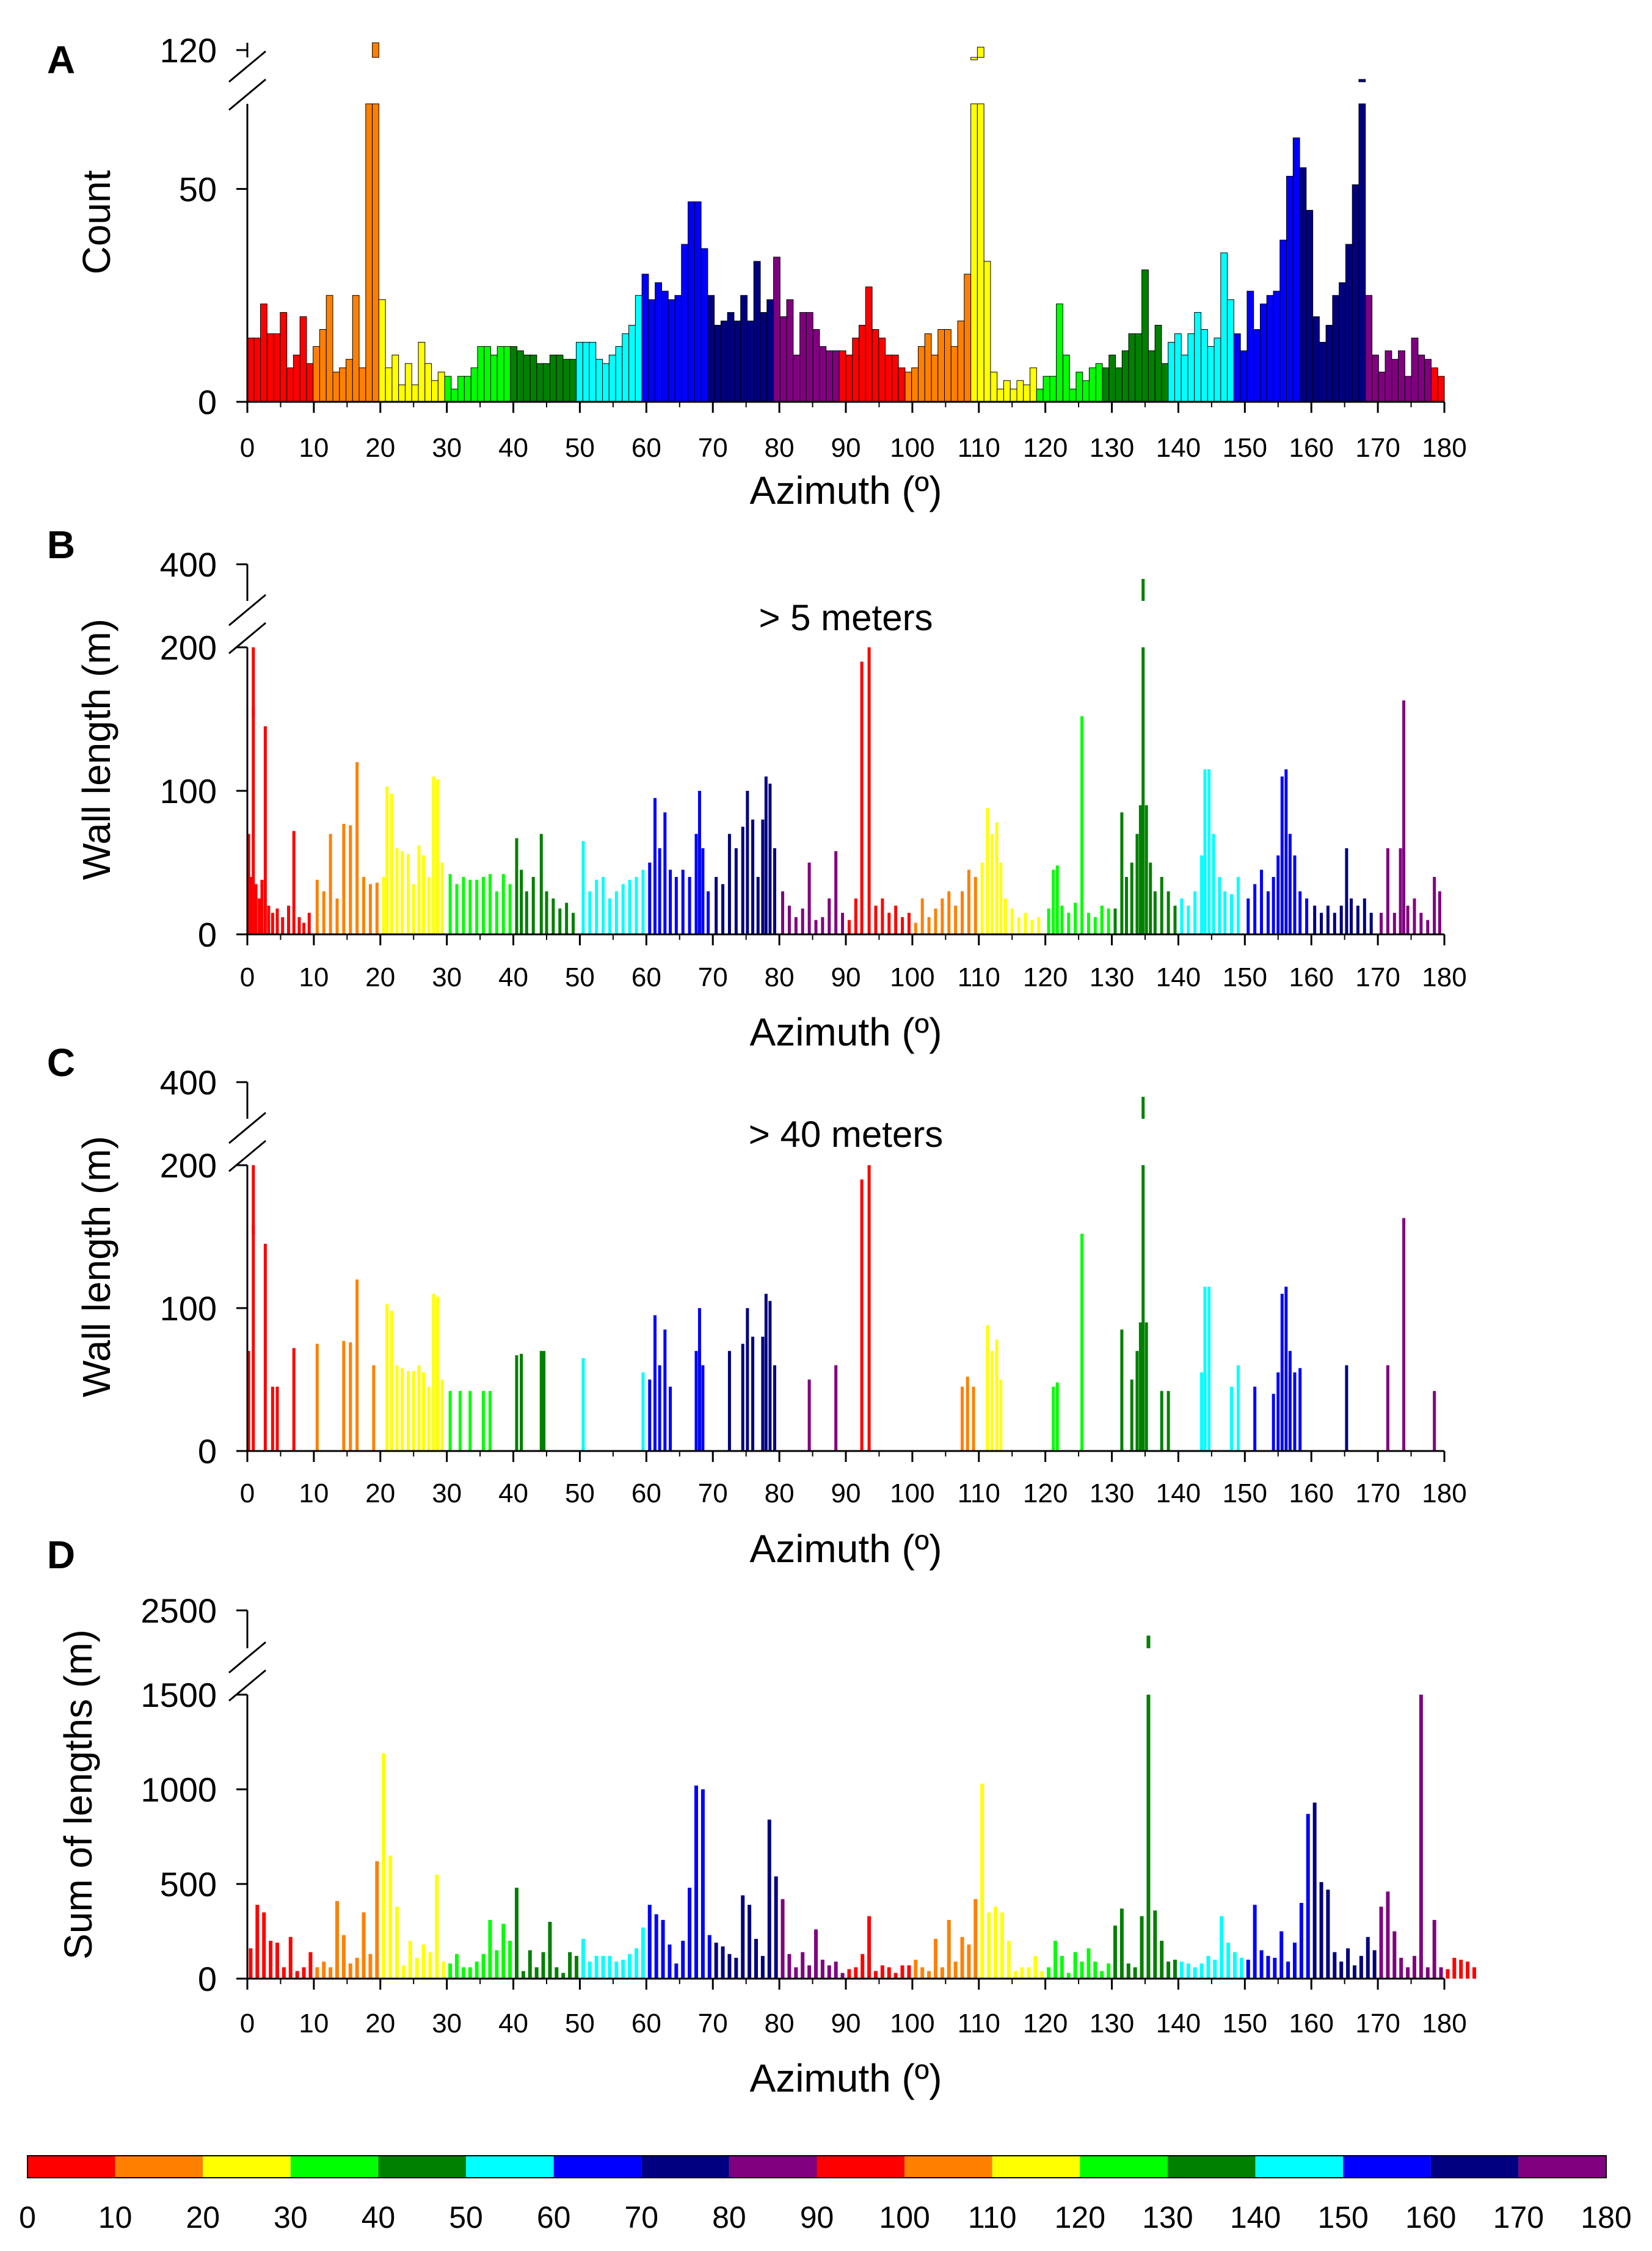 The height and width of the screenshot is (2251, 1652). Describe the element at coordinates (179, 1695) in the screenshot. I see `y-tick-label: 1500` at that location.